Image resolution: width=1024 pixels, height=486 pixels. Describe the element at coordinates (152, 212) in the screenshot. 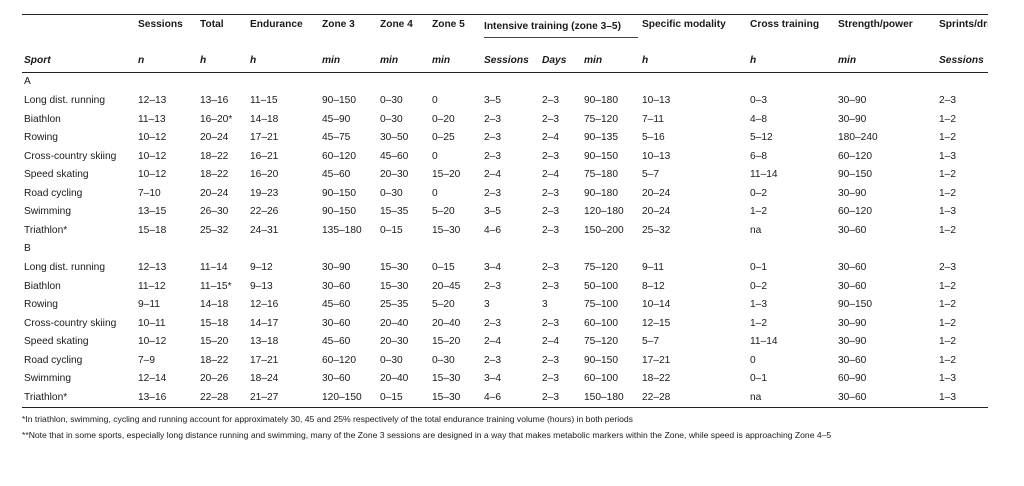

I see `table-cell: 13–15` at that location.